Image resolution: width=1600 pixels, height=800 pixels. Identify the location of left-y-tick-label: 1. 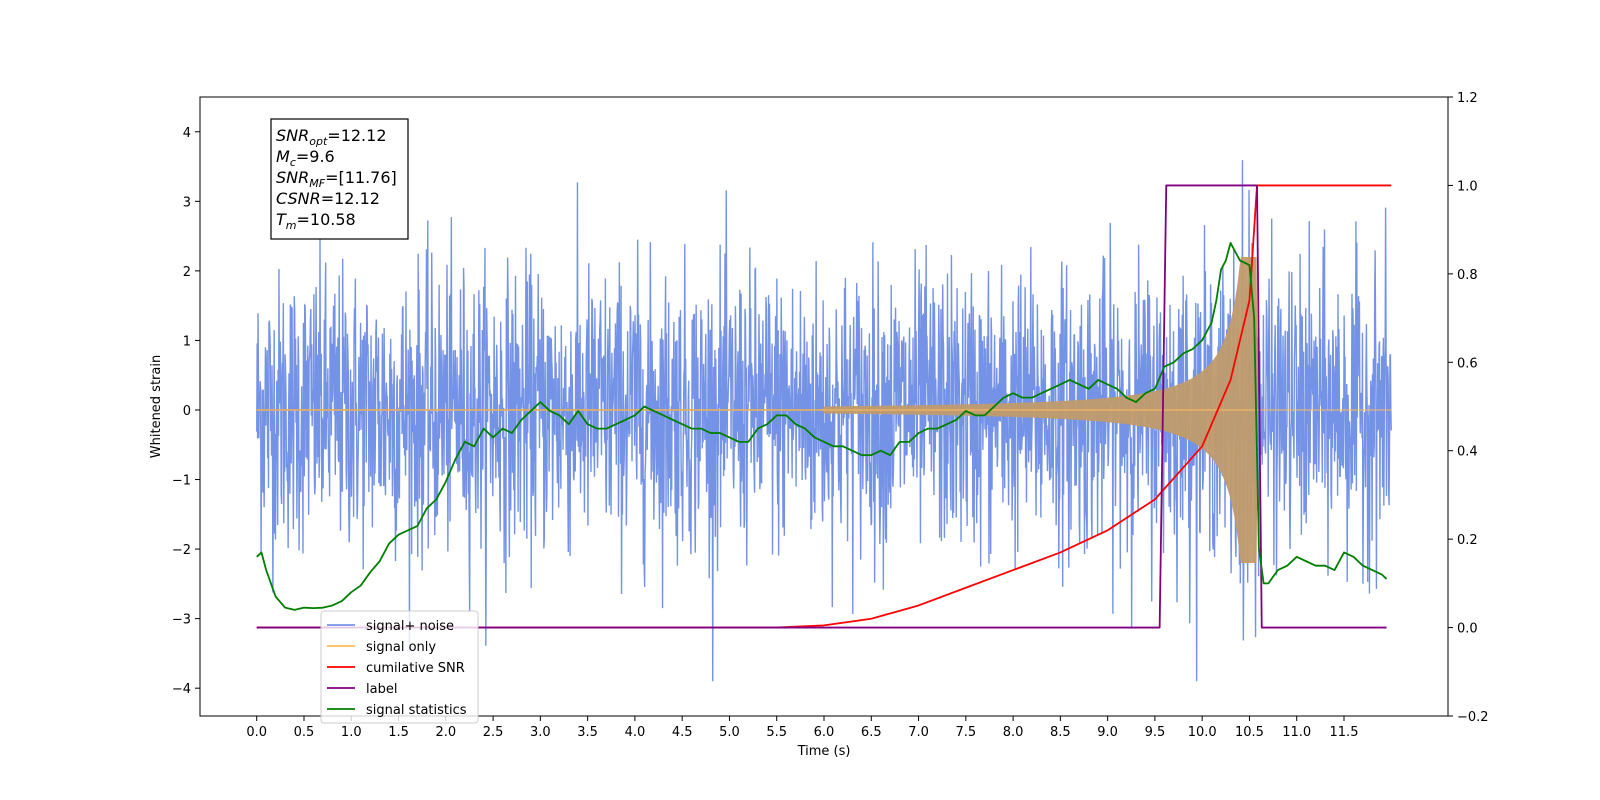
(187, 341).